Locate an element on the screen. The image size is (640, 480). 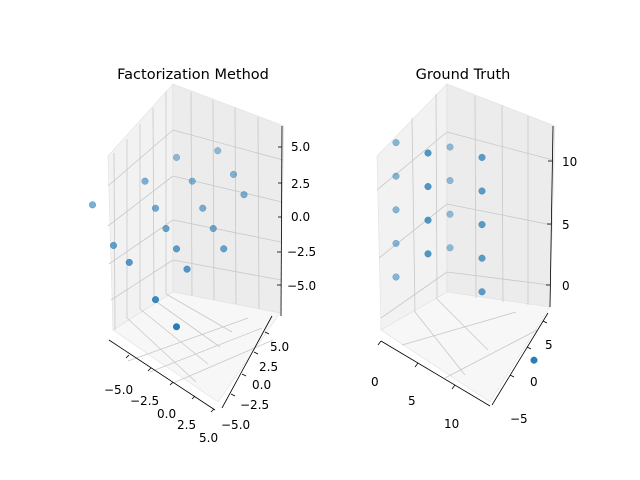
left-y-axis-line is located at coordinates (247, 362).